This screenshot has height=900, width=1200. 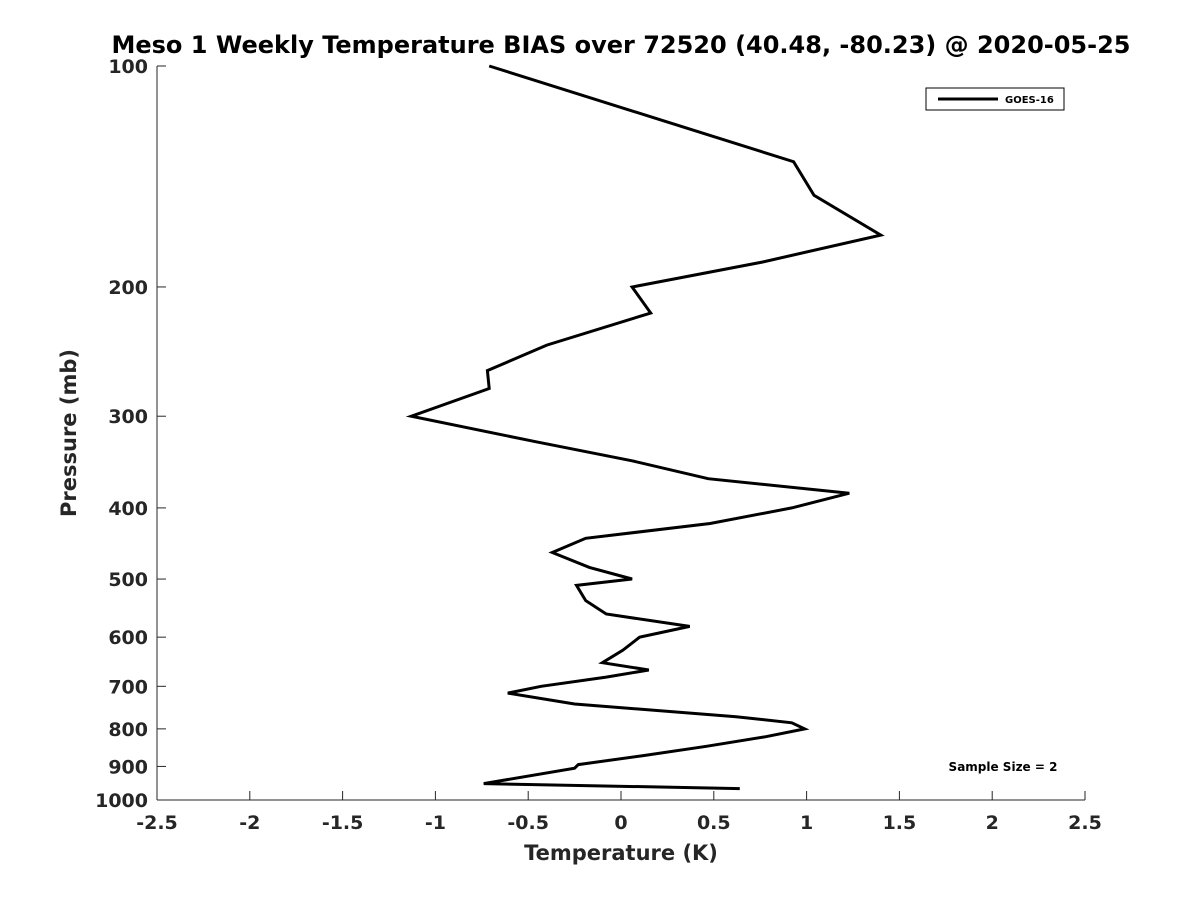 What do you see at coordinates (995, 99) in the screenshot?
I see `legend: GOES-16` at bounding box center [995, 99].